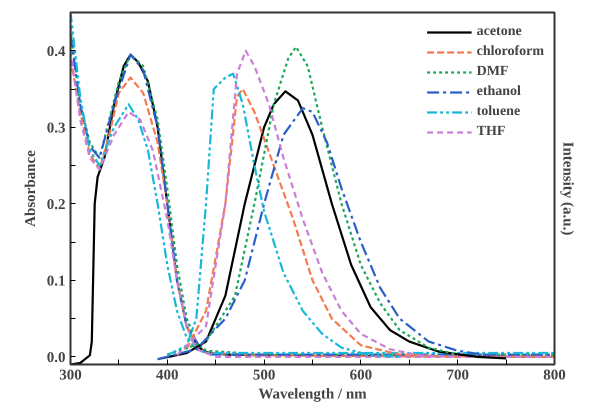  What do you see at coordinates (56, 281) in the screenshot?
I see `y-tick-label: 0.1` at bounding box center [56, 281].